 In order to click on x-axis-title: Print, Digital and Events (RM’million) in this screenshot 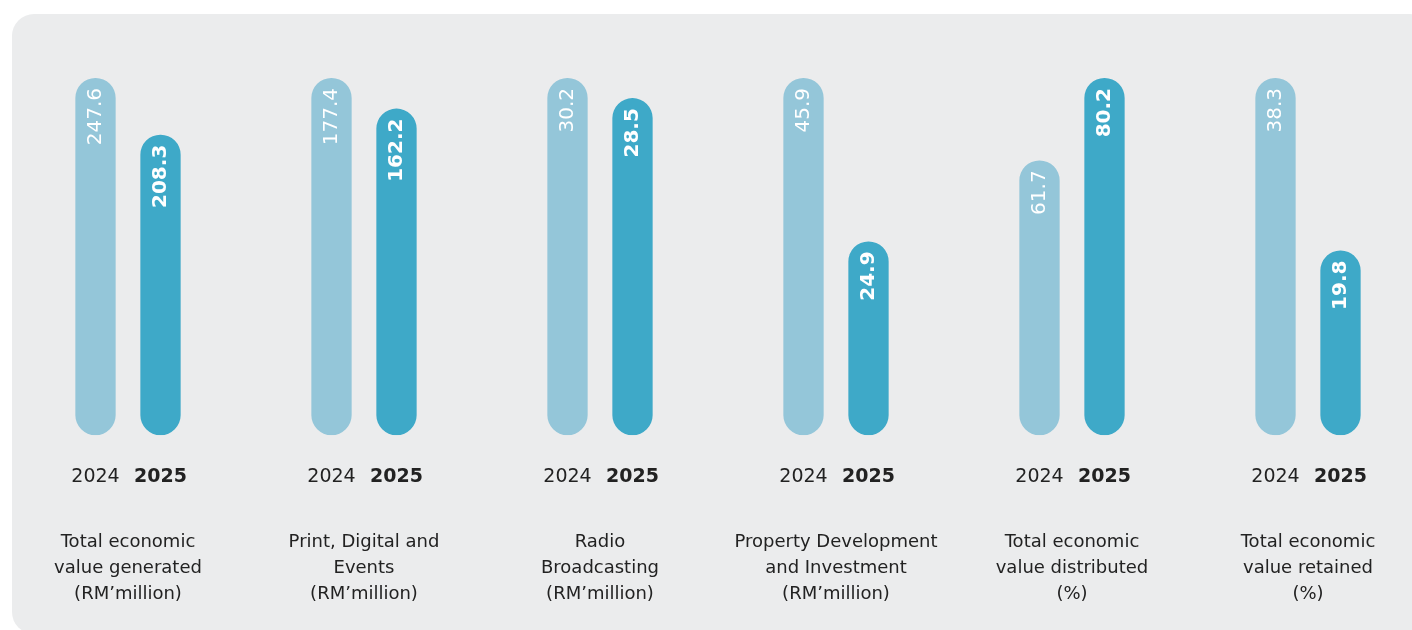, I will do `click(364, 567)`.